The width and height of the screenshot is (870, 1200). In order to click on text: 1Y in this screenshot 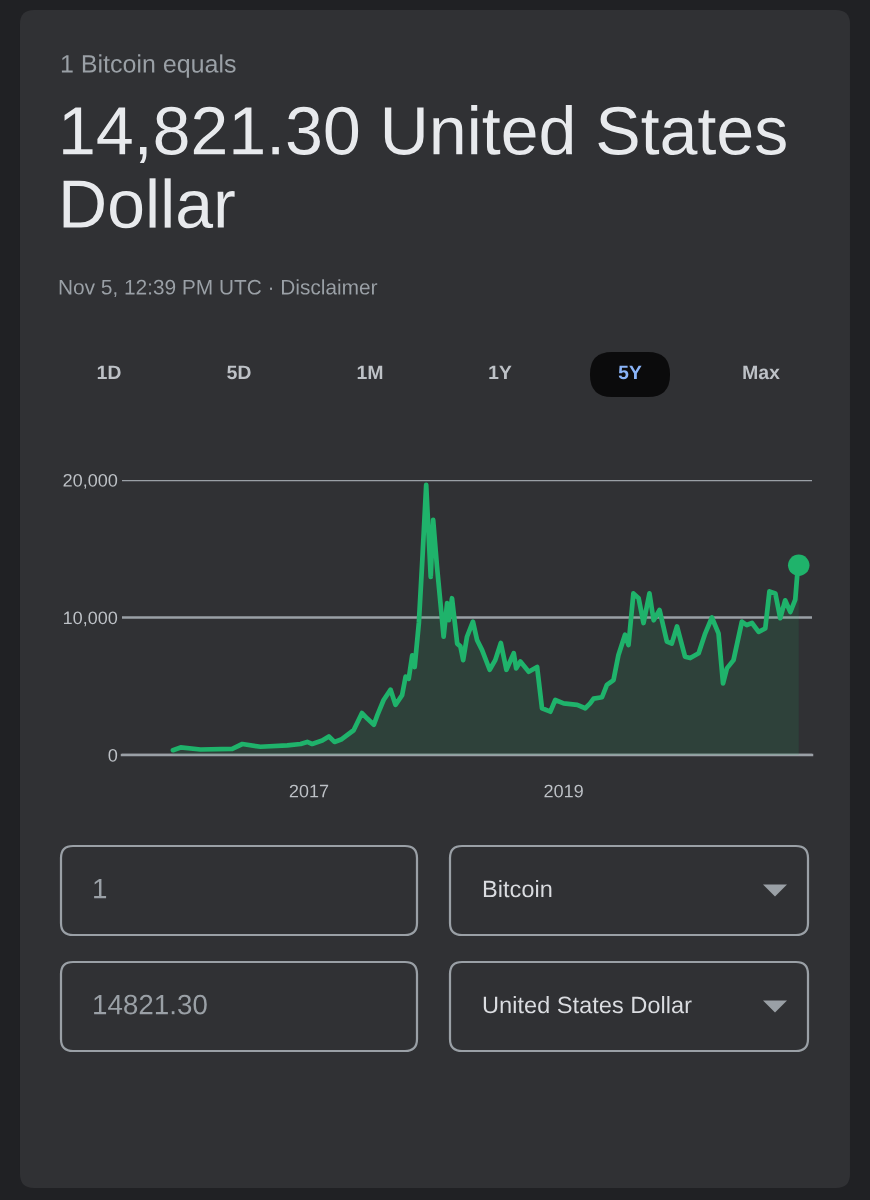, I will do `click(500, 372)`.